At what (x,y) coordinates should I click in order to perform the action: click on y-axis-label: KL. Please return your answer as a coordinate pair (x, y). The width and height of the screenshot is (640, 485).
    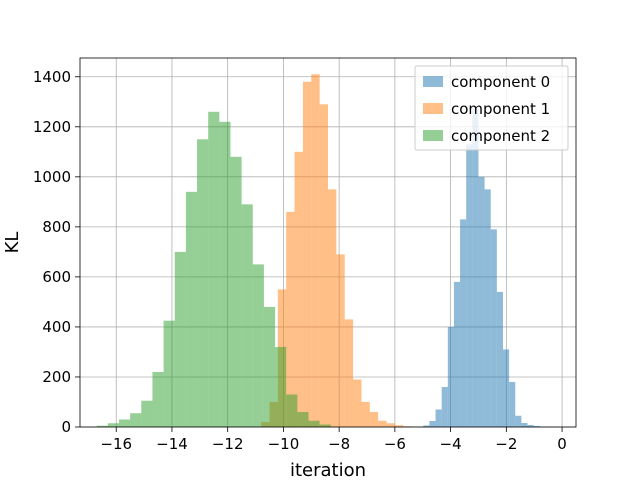
    Looking at the image, I should click on (12, 243).